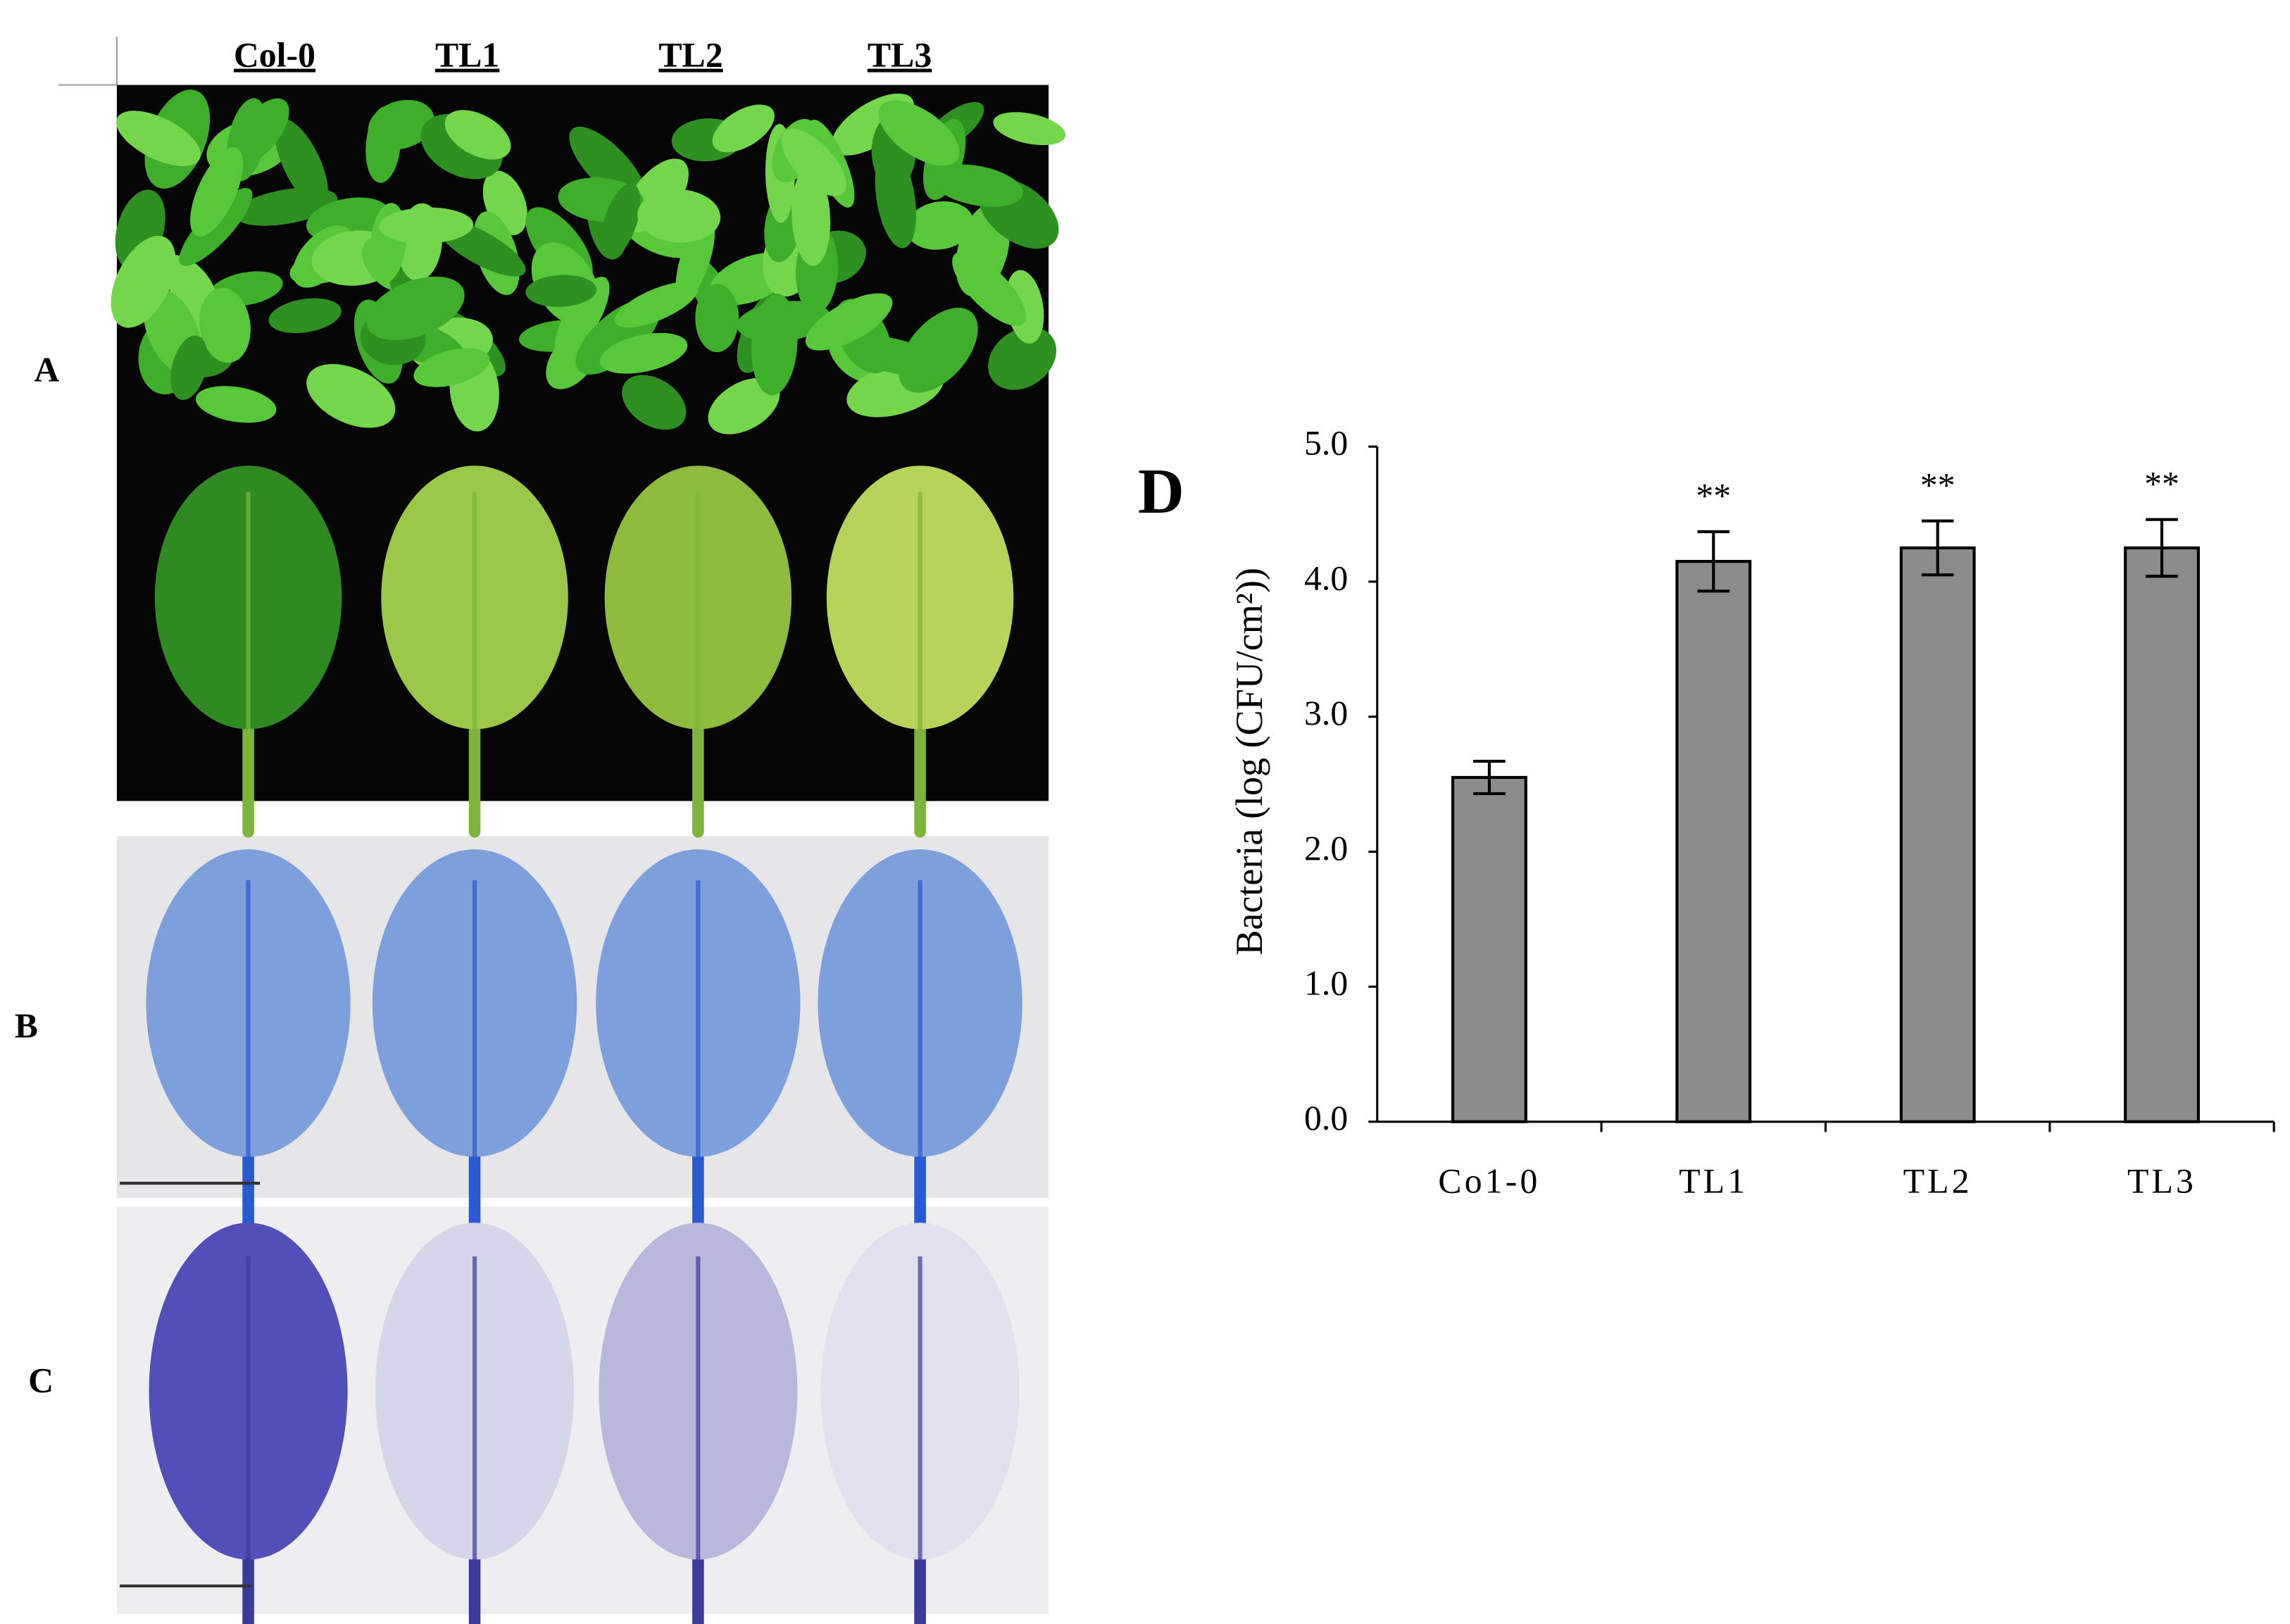 The width and height of the screenshot is (2290, 1624). I want to click on y-tick-label: 3.0, so click(1326, 713).